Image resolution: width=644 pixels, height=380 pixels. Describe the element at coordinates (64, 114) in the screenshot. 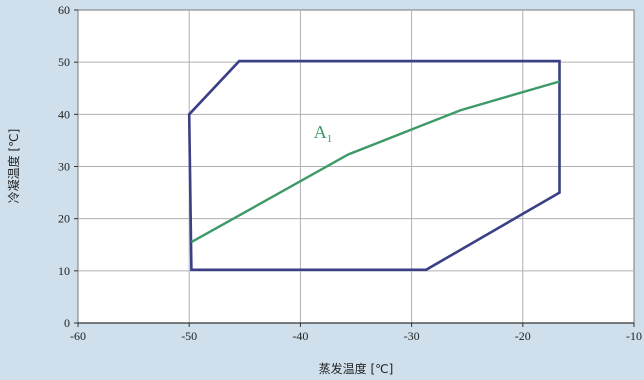

I see `y-tick-label: 40` at that location.